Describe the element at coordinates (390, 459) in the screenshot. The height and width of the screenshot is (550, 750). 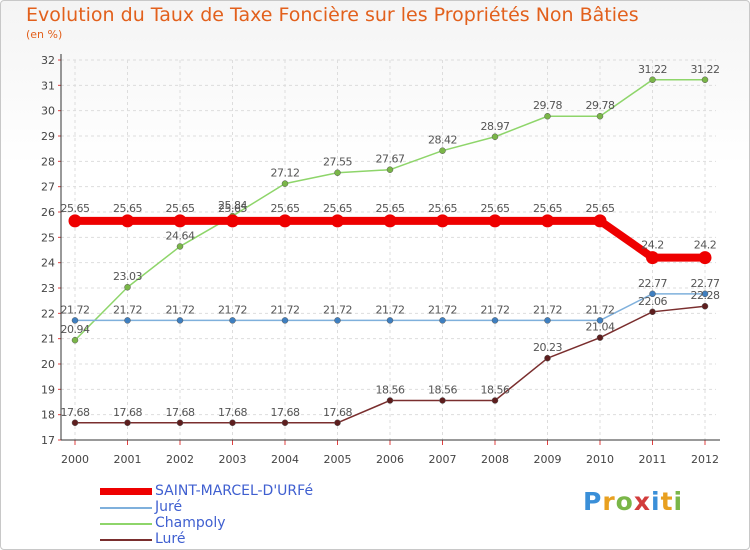
I see `x-tick-label: 2006` at that location.